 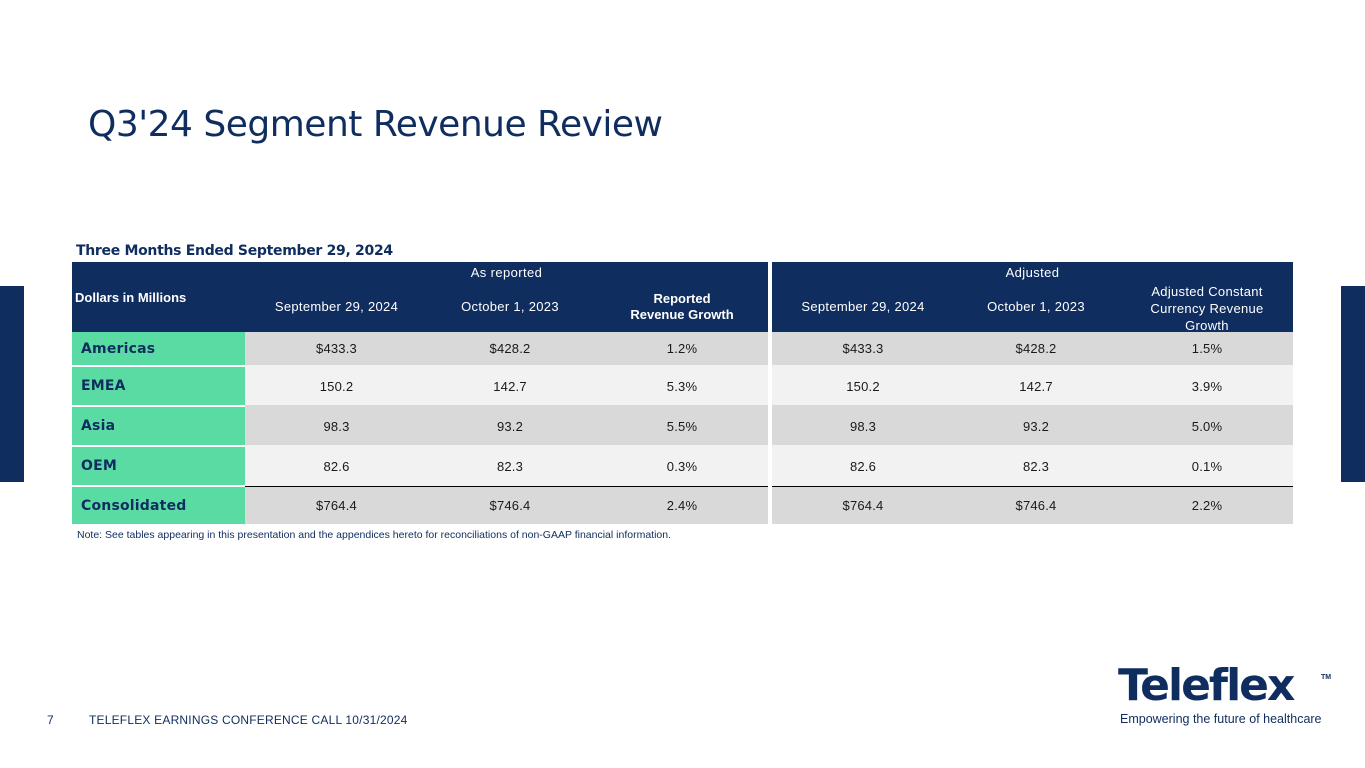 I want to click on table-caption: Three Months Ended September 29, 2024, so click(x=234, y=251).